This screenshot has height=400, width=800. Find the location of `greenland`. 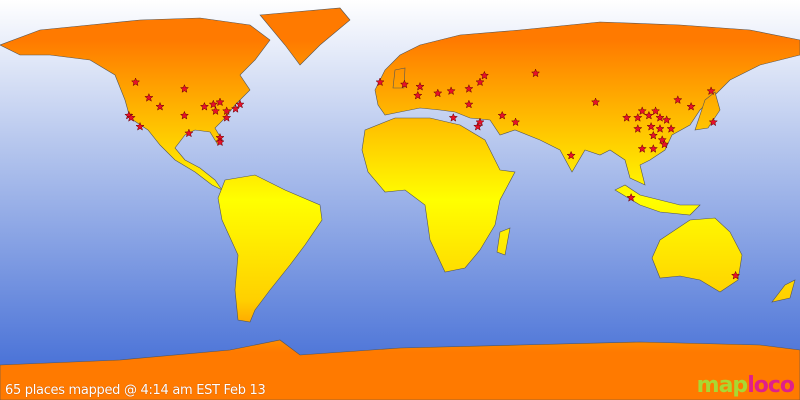

greenland is located at coordinates (305, 36).